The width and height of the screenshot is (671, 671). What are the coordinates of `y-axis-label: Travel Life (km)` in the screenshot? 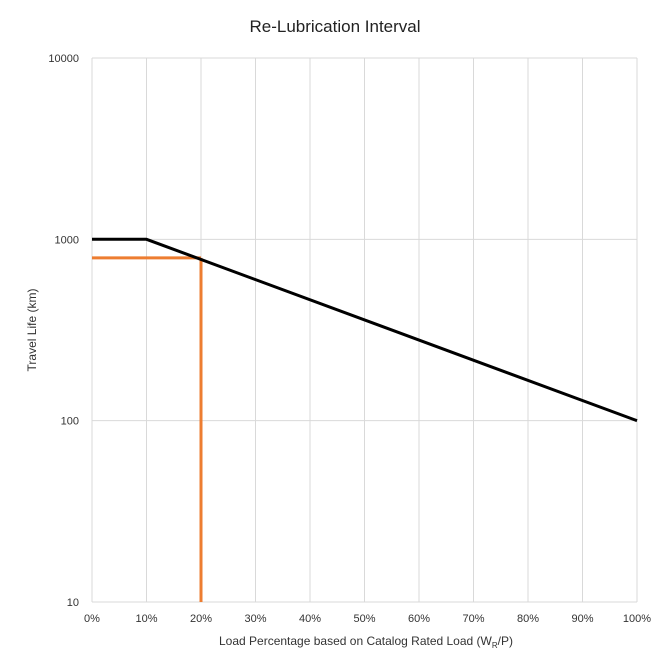 It's located at (32, 330).